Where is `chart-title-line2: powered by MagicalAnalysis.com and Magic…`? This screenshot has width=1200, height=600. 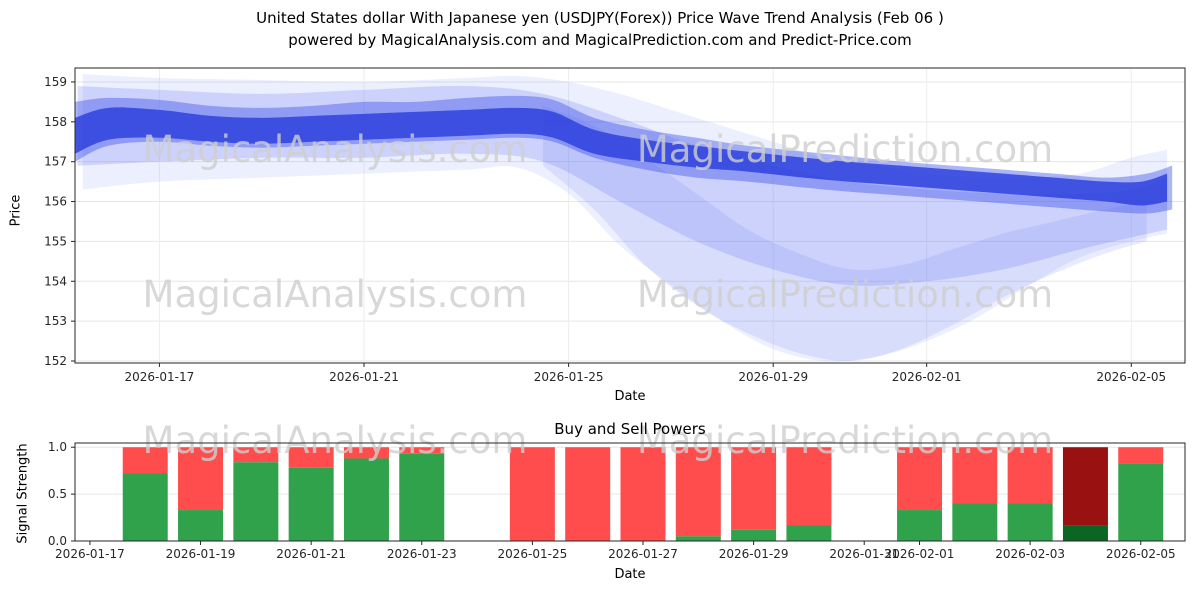 chart-title-line2: powered by MagicalAnalysis.com and Magic… is located at coordinates (600, 39).